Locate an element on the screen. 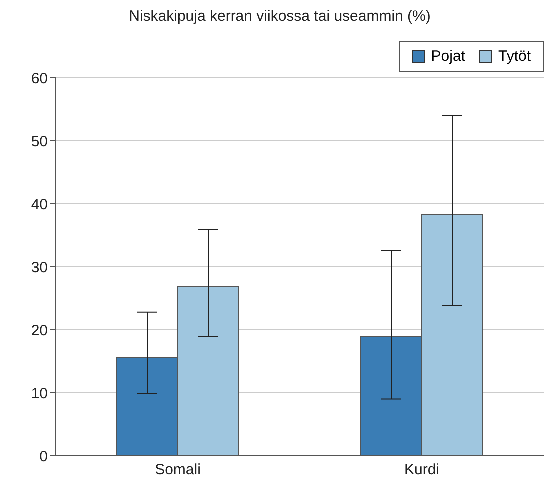 This screenshot has width=560, height=501. y-tick-label: 10 is located at coordinates (39, 393).